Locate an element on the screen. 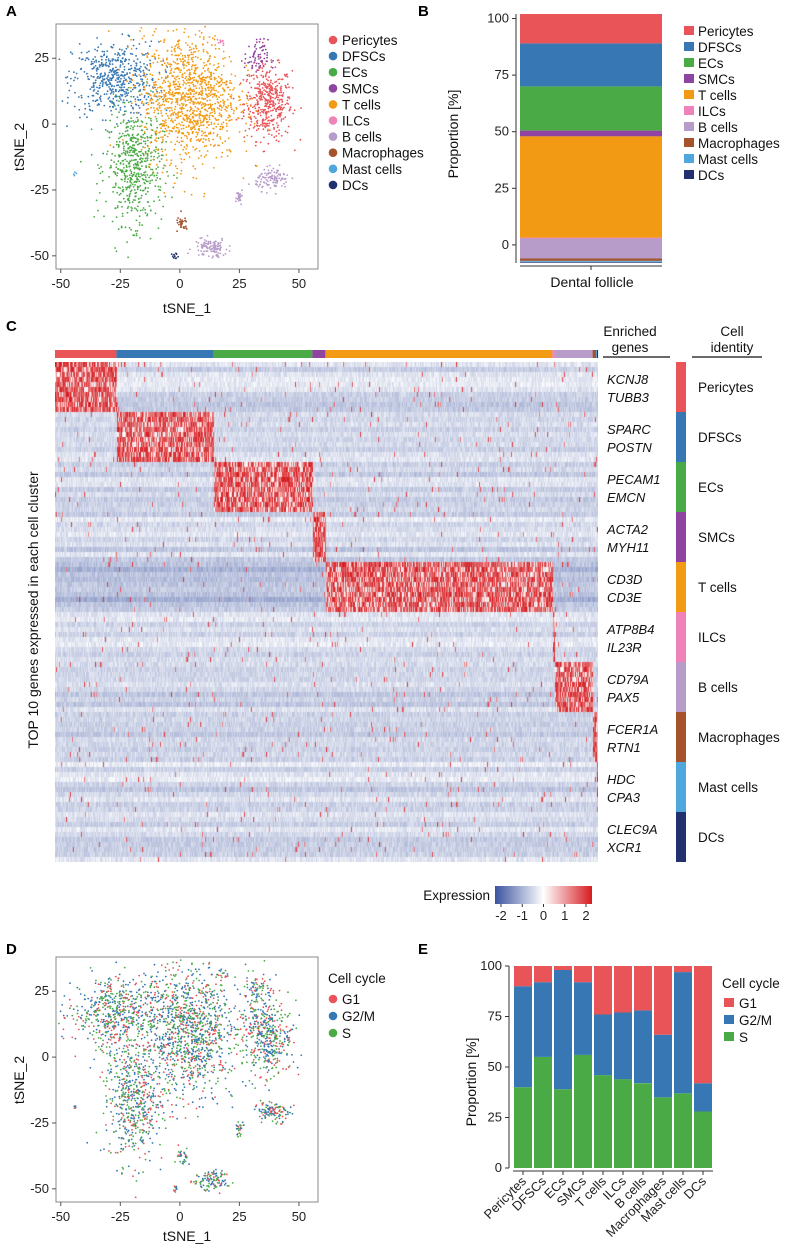 The width and height of the screenshot is (789, 1248). bar-segment-t-cells is located at coordinates (591, 187).